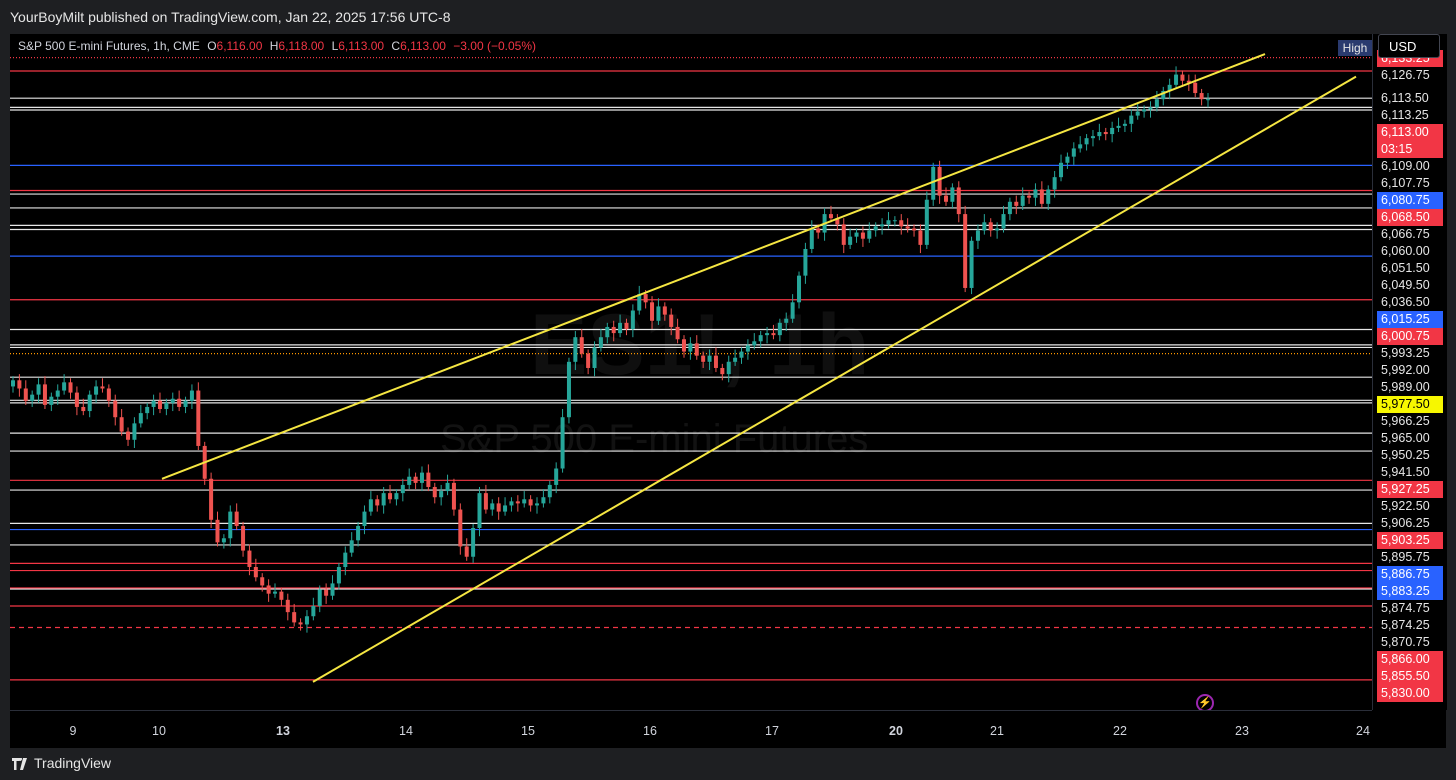 Image resolution: width=1456 pixels, height=780 pixels. I want to click on currency-button: USD, so click(1409, 46).